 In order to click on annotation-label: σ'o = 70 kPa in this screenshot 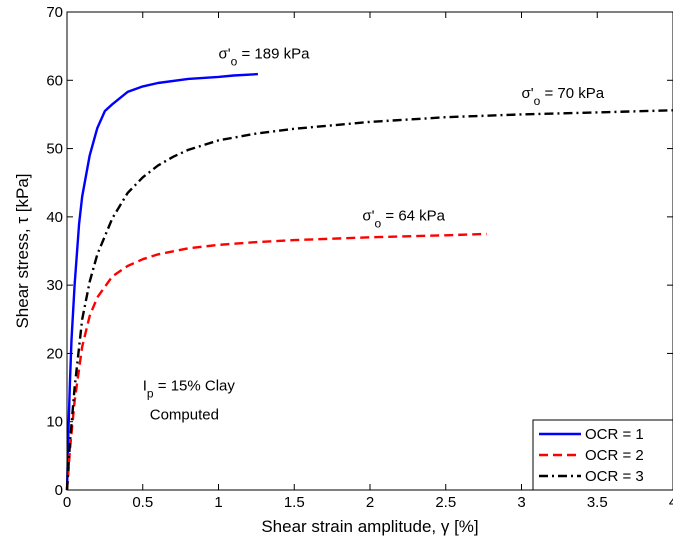, I will do `click(563, 96)`.